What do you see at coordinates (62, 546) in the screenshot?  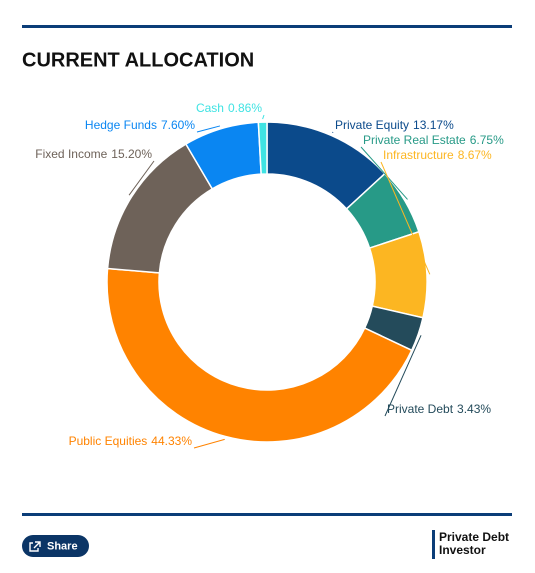 I see `share-label: Share` at bounding box center [62, 546].